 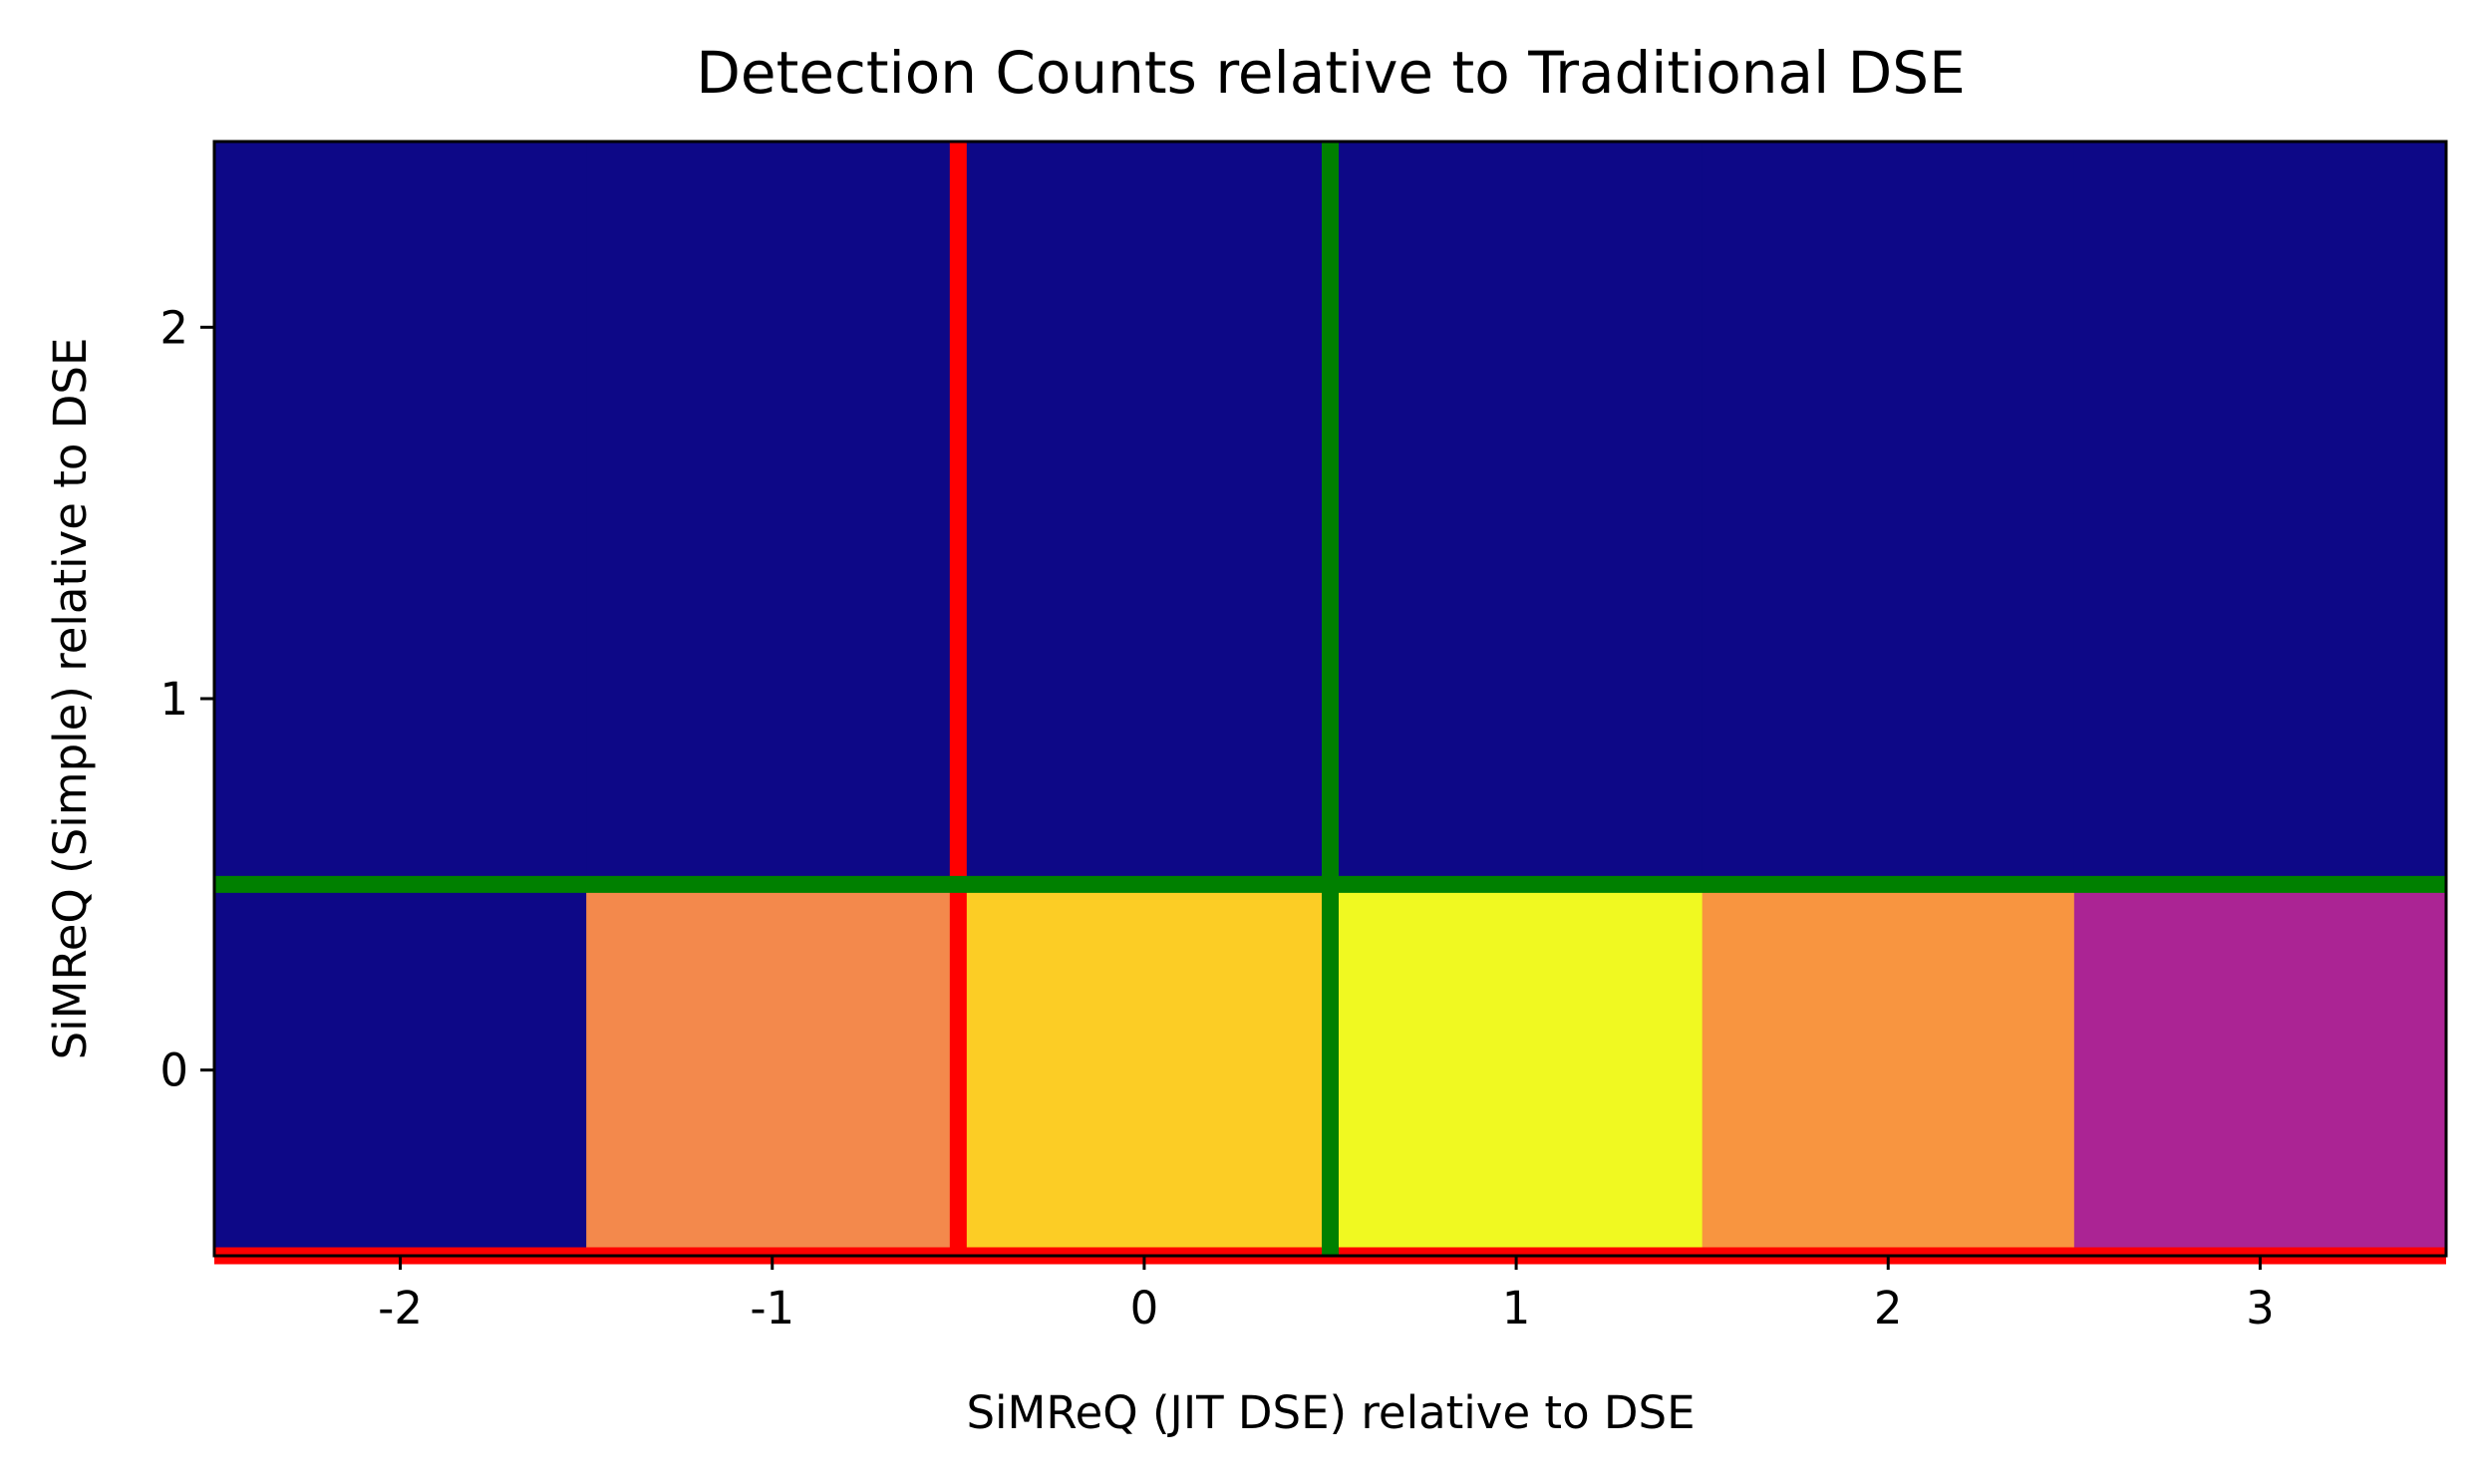 I want to click on y-tick-label: 0, so click(x=173, y=1070).